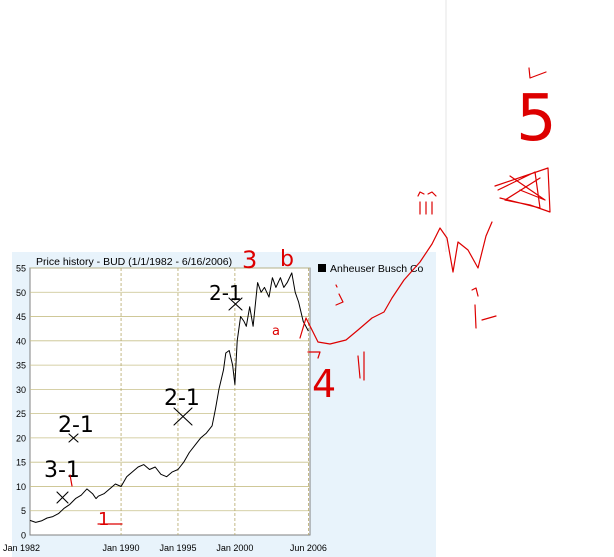 The height and width of the screenshot is (557, 614). I want to click on y-tick-label: 35, so click(21, 366).